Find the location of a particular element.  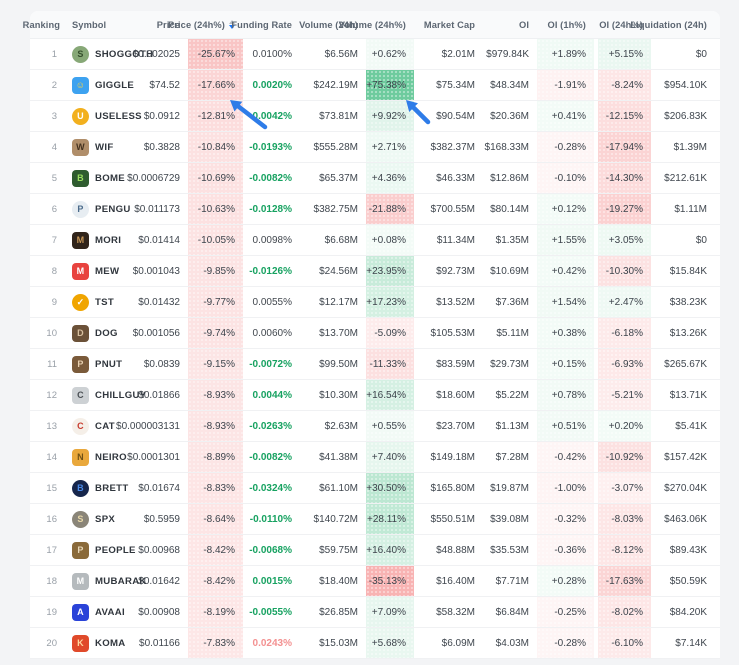

cell-symbol: ✓ TST is located at coordinates (107, 302).